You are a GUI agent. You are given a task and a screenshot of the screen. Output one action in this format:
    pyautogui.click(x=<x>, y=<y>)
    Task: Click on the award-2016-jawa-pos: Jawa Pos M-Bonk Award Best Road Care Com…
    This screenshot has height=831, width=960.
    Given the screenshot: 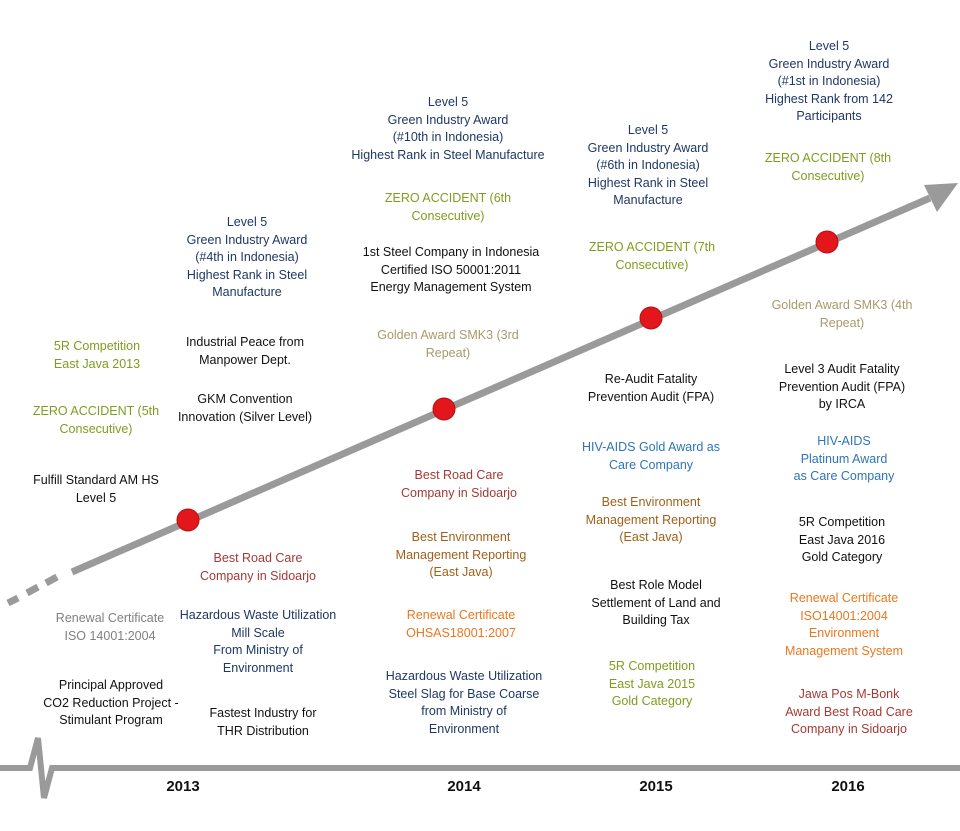 What is the action you would take?
    pyautogui.click(x=849, y=711)
    